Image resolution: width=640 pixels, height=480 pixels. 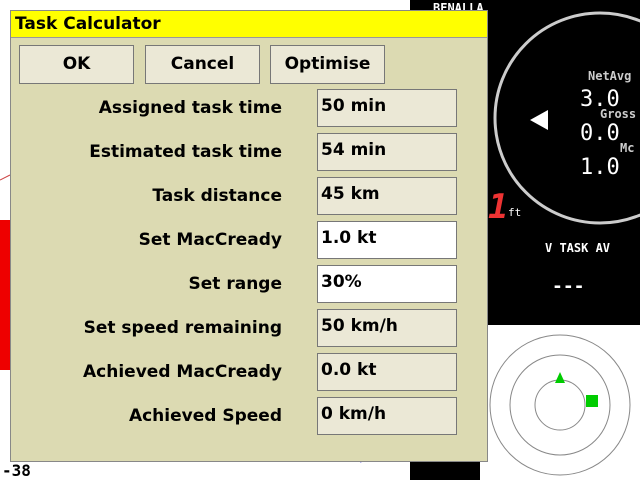 What do you see at coordinates (327, 64) in the screenshot?
I see `button: Optimise` at bounding box center [327, 64].